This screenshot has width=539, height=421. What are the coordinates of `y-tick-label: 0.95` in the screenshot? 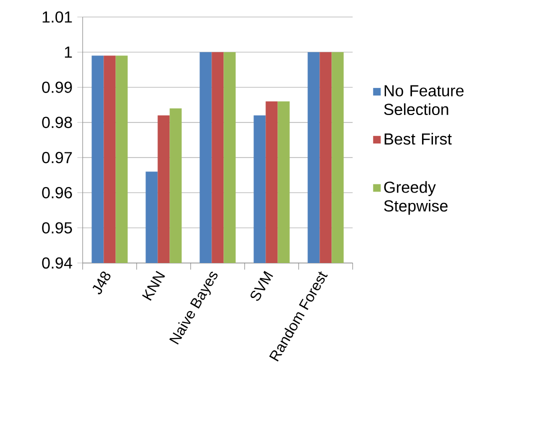 It's located at (57, 228).